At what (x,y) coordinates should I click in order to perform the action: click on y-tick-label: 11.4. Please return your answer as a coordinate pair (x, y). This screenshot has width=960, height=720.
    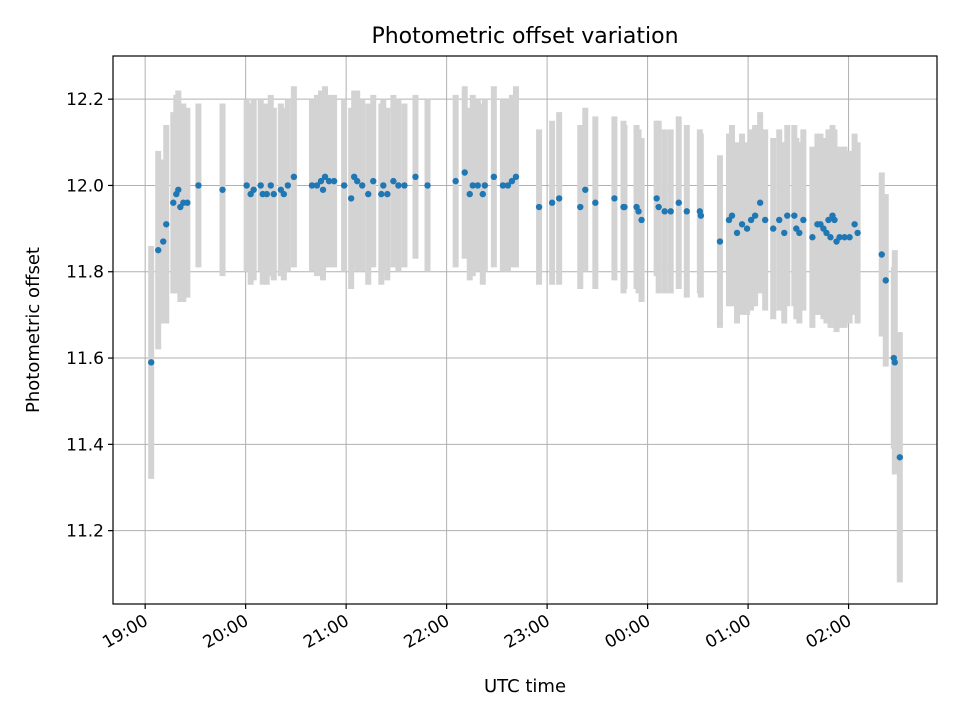
    Looking at the image, I should click on (85, 445).